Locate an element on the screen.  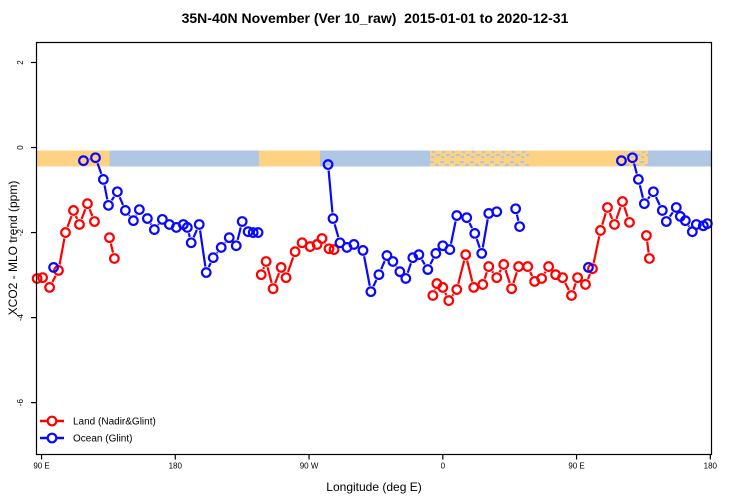
legend-marker-land is located at coordinates (52, 421).